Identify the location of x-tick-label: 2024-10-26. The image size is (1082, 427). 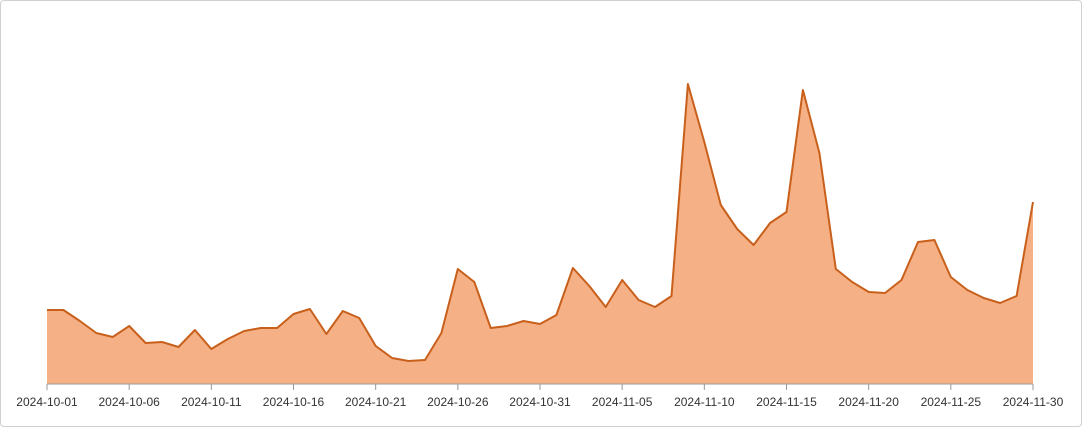
(458, 402).